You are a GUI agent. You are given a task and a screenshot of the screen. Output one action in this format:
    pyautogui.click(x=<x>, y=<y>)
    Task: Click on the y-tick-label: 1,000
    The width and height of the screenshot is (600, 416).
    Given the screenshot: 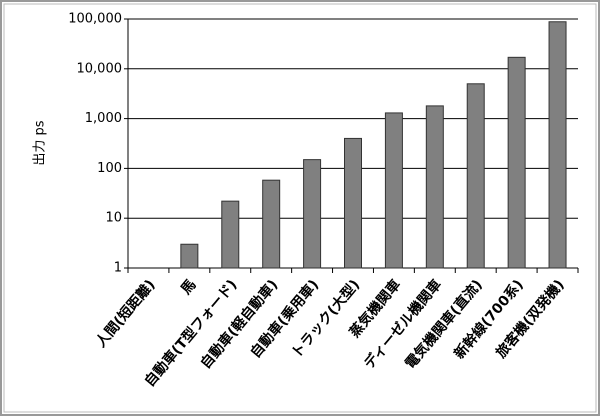 What is the action you would take?
    pyautogui.click(x=103, y=118)
    